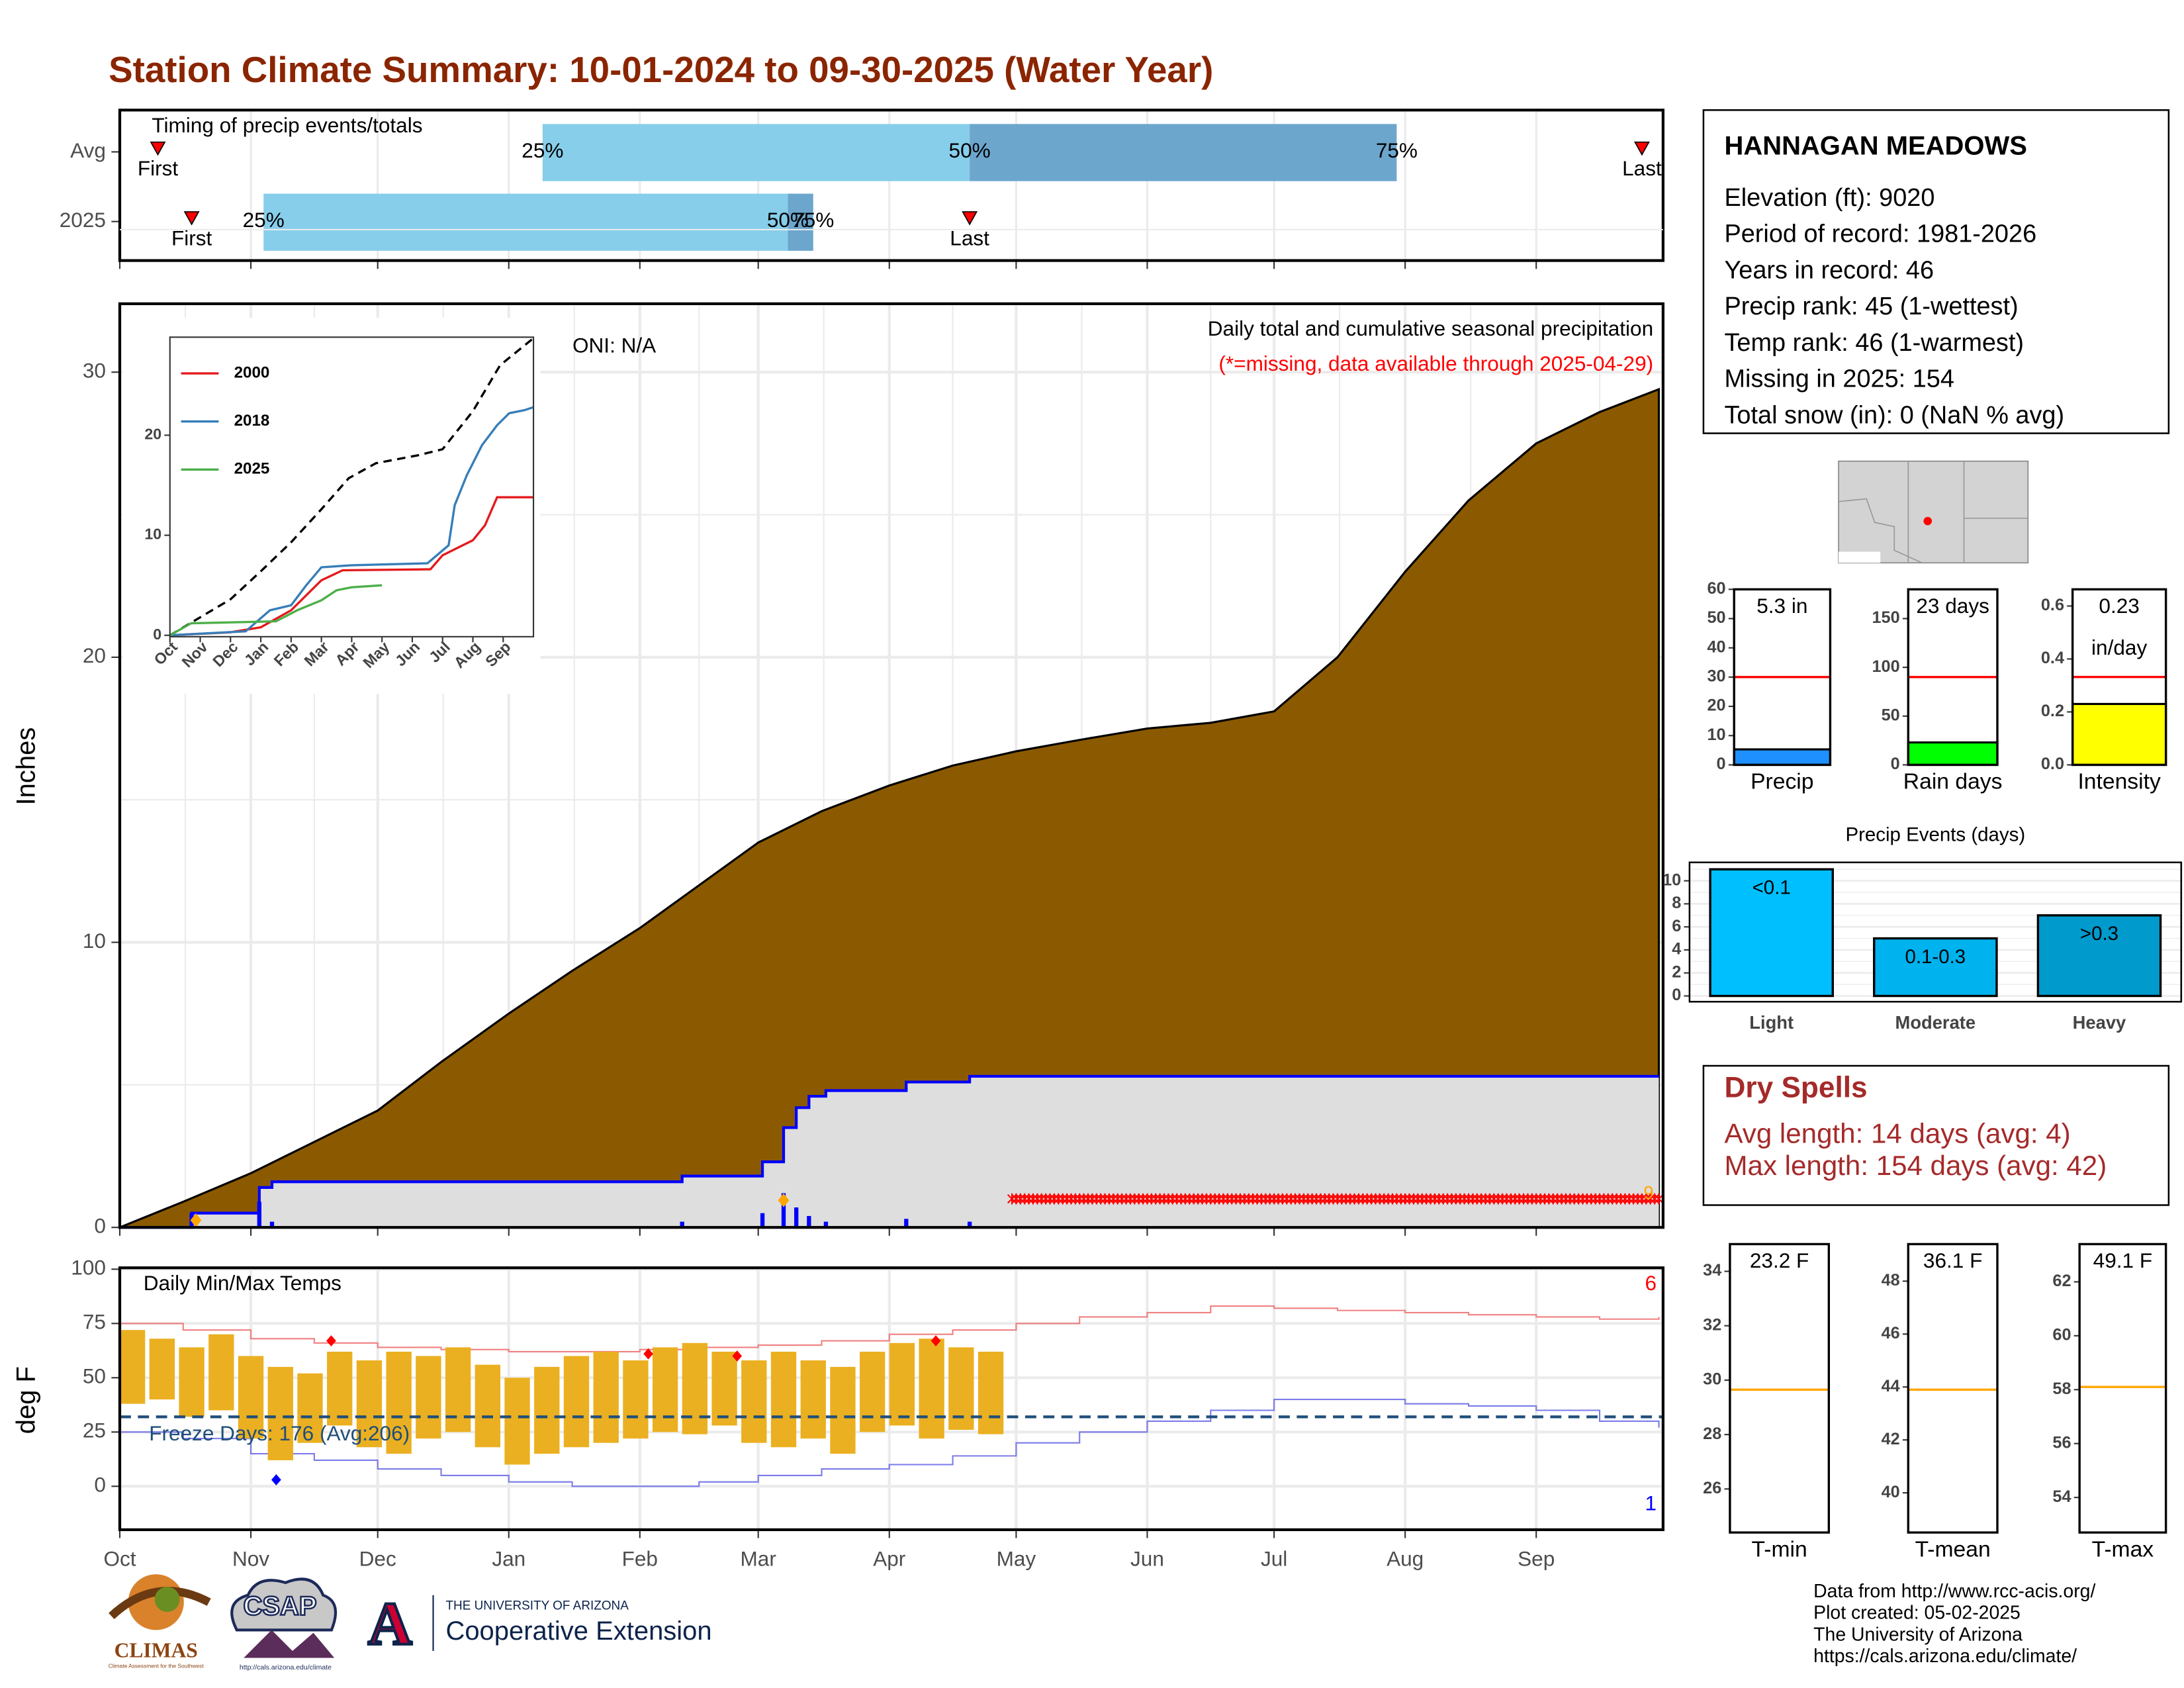  What do you see at coordinates (377, 1559) in the screenshot?
I see `x-tick-label: Dec` at bounding box center [377, 1559].